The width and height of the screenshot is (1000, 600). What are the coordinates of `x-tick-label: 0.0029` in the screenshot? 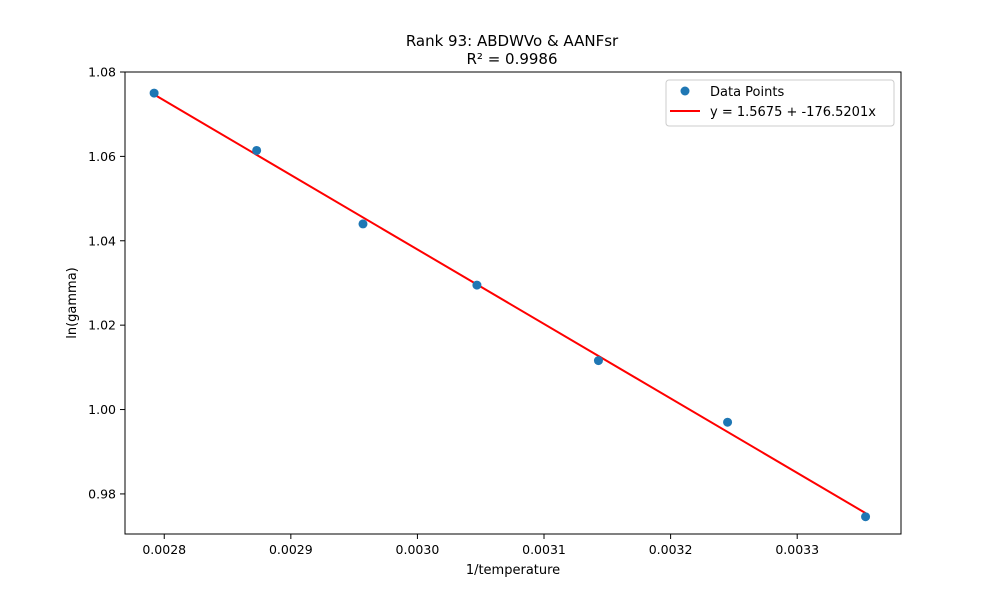 It's located at (291, 549).